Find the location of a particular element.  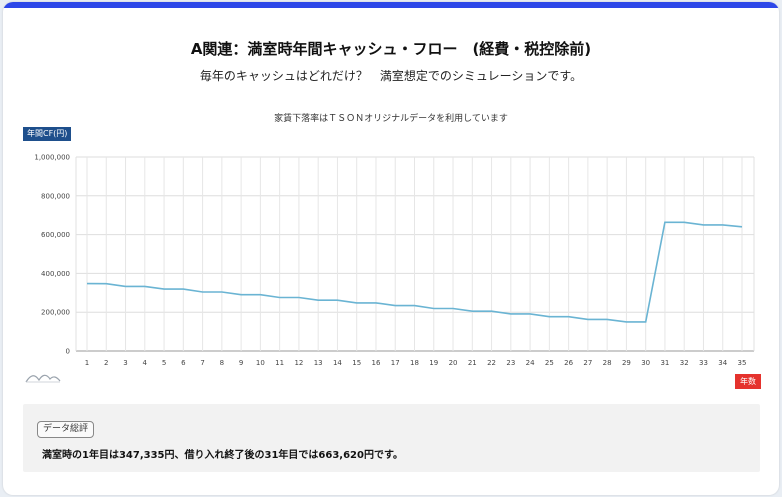

chart-title: 家賃下落率はＴＳＯＮオリジナルデータを利用しています is located at coordinates (391, 119).